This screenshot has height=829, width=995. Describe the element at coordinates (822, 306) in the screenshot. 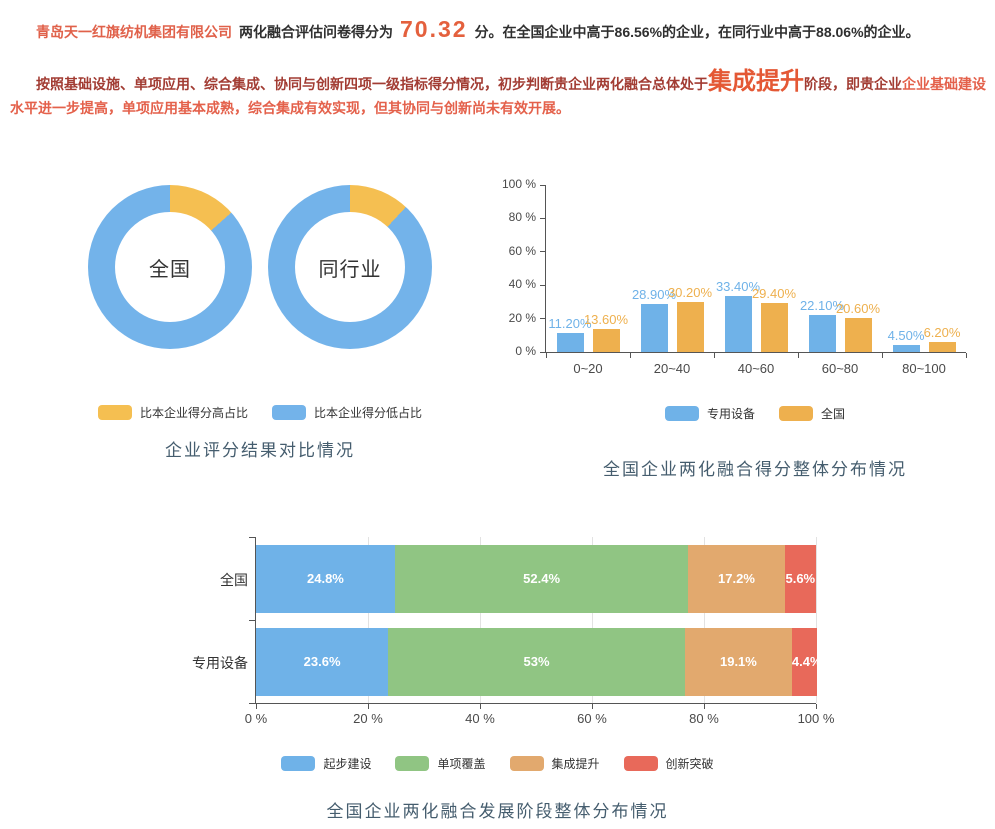

I see `bar-value-label: 22.10%` at that location.